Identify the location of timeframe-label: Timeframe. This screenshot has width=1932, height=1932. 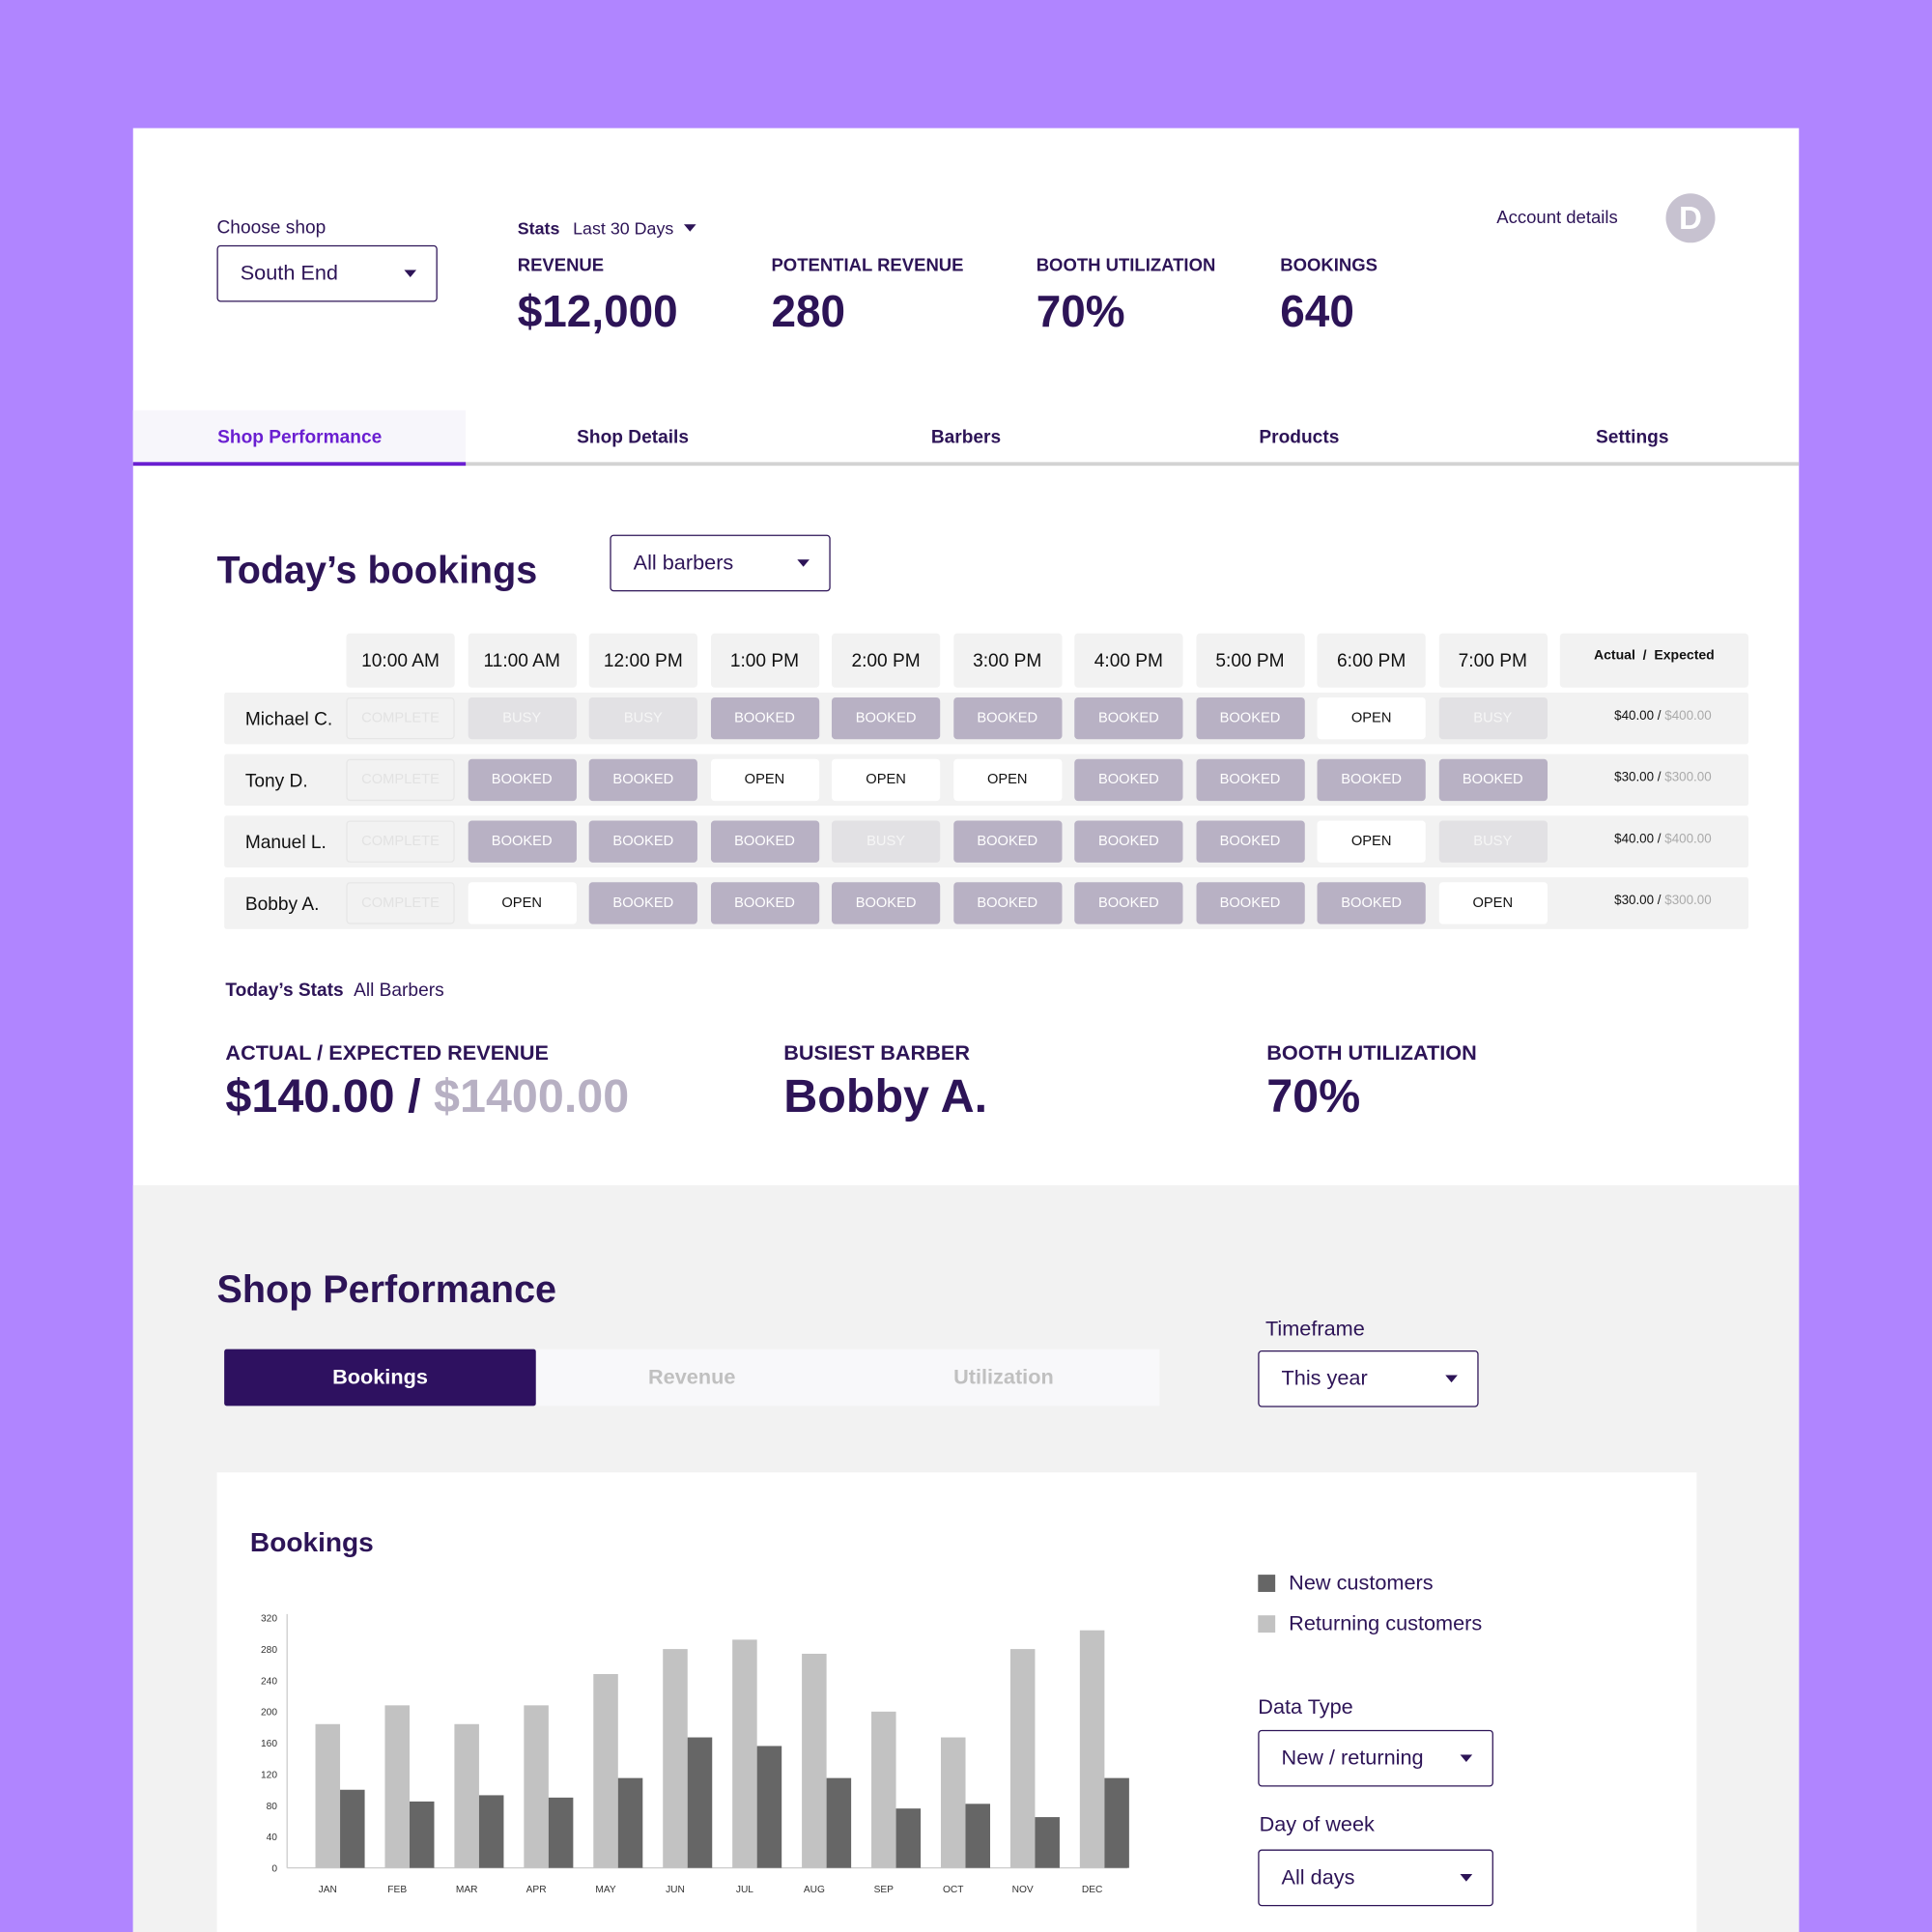
(1314, 1329).